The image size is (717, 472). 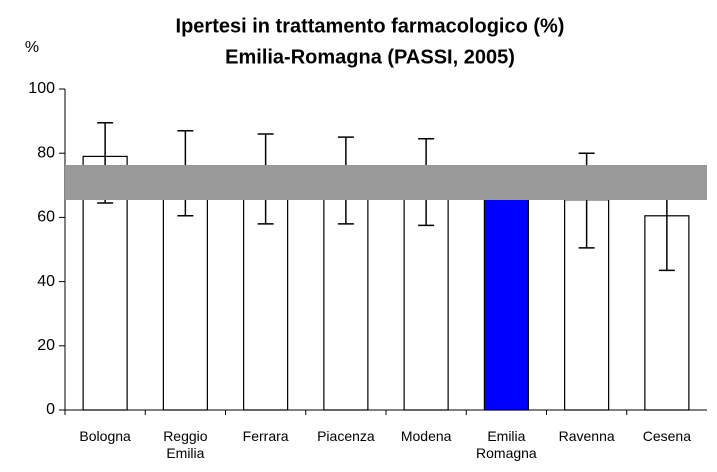 I want to click on overlay-band, so click(x=386, y=182).